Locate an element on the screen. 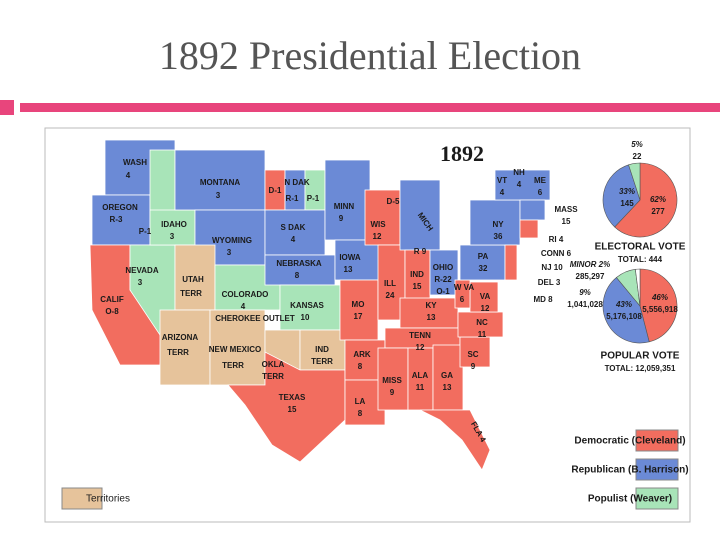 Image resolution: width=720 pixels, height=545 pixels. map-label: WYOMING is located at coordinates (232, 240).